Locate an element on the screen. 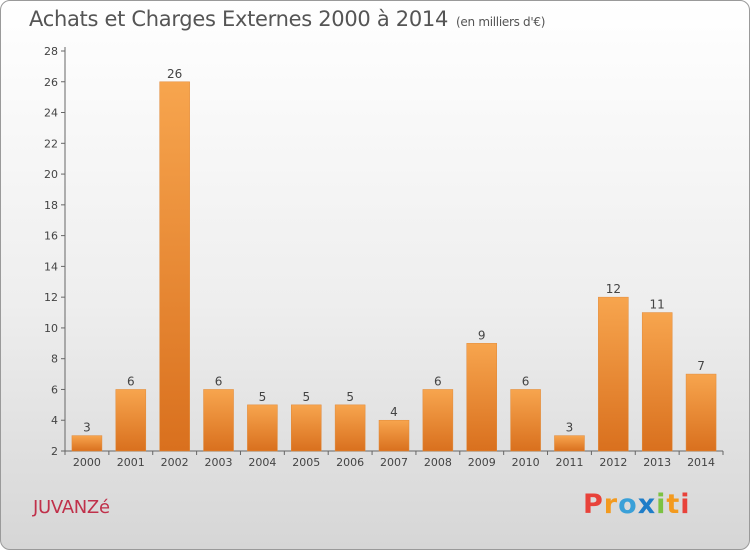  x-tick-label: 2009 is located at coordinates (482, 462).